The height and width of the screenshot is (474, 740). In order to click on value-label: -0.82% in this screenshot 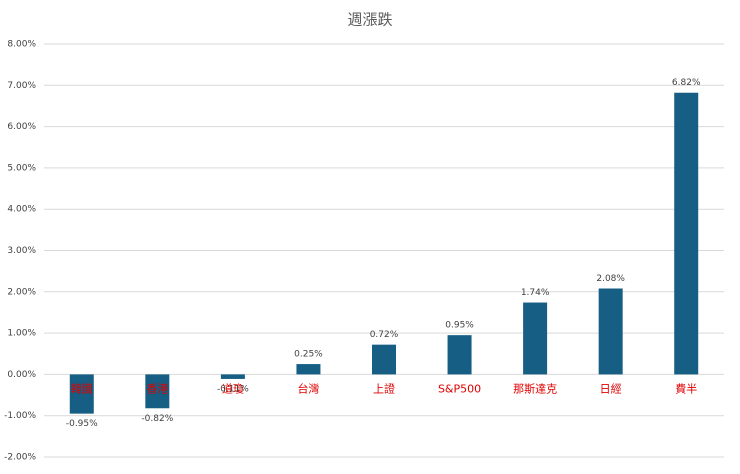, I will do `click(157, 419)`.